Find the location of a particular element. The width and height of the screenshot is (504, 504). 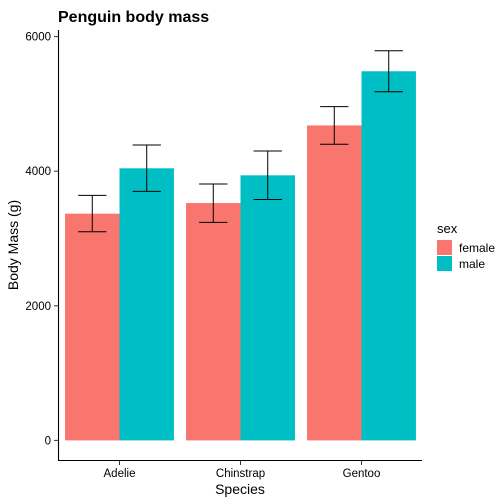

x-tick-label: Chinstrap is located at coordinates (240, 474).